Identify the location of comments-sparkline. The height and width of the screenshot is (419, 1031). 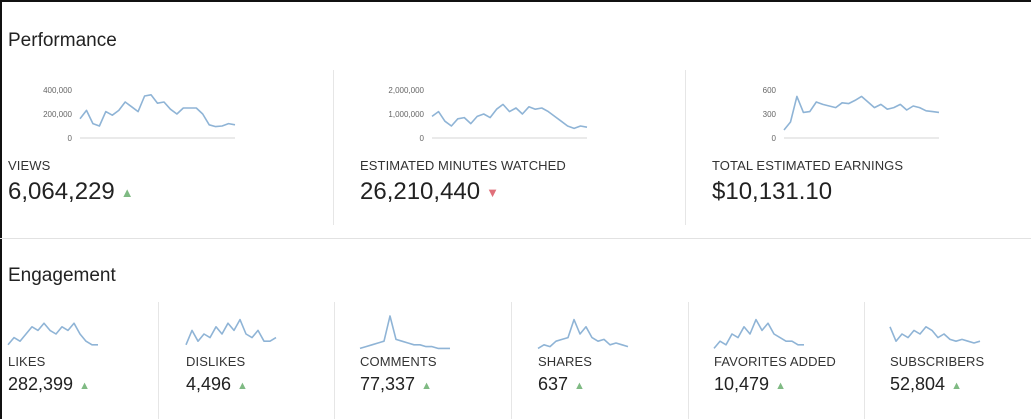
(404, 332).